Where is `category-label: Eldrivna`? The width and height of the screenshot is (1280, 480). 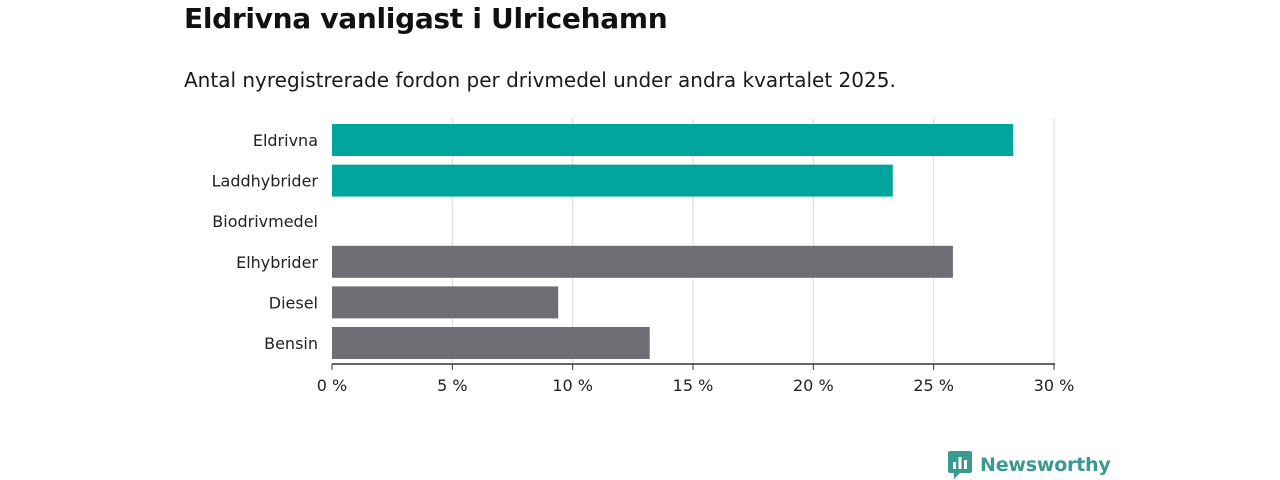 category-label: Eldrivna is located at coordinates (285, 140).